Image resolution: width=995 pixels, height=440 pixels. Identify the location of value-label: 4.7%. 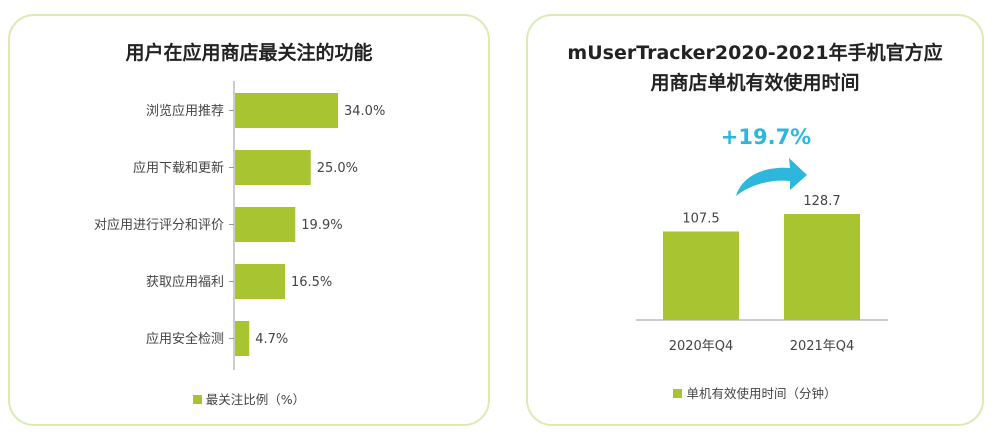
(271, 339).